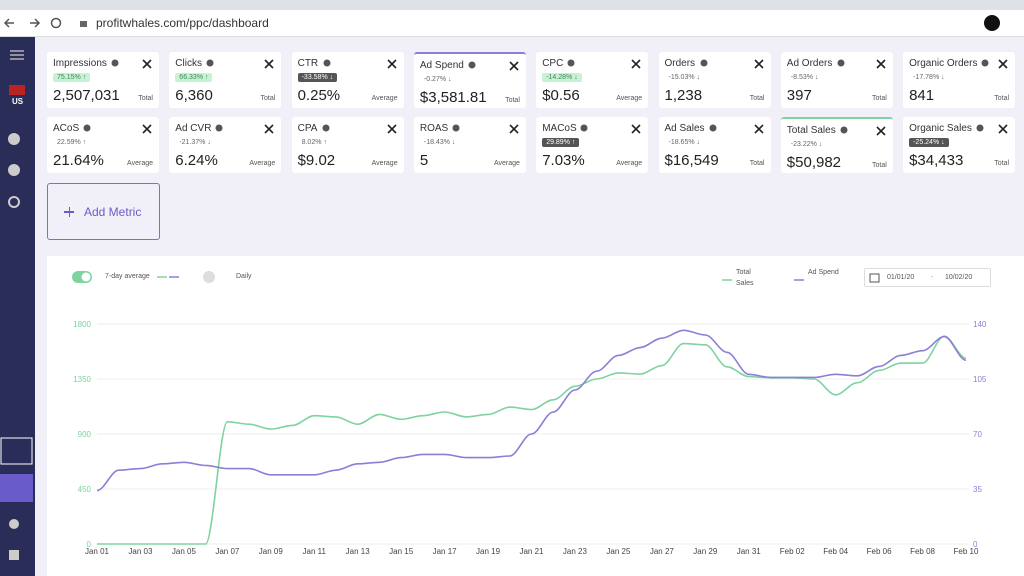 The height and width of the screenshot is (576, 1024). I want to click on metric-card: ACoS 22.59% ↑ 21.64% Average, so click(103, 145).